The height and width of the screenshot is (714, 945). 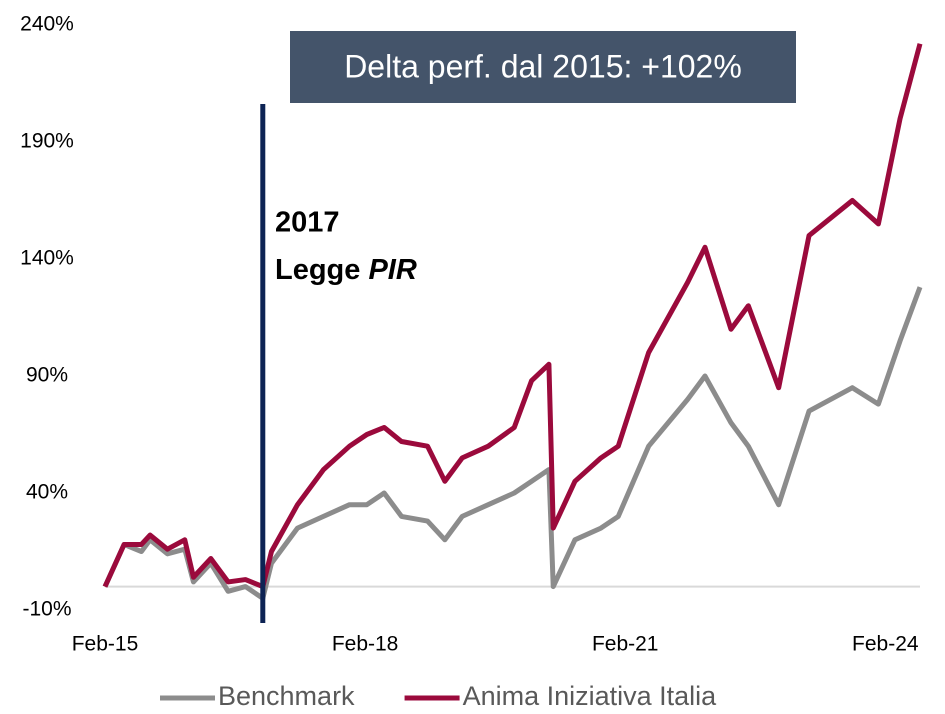 What do you see at coordinates (105, 644) in the screenshot?
I see `x-tick-label: Feb-15` at bounding box center [105, 644].